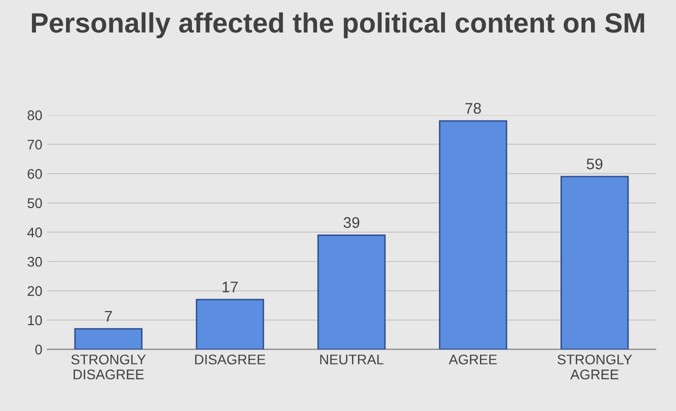 This screenshot has width=676, height=411. Describe the element at coordinates (473, 108) in the screenshot. I see `data-label: 78` at that location.